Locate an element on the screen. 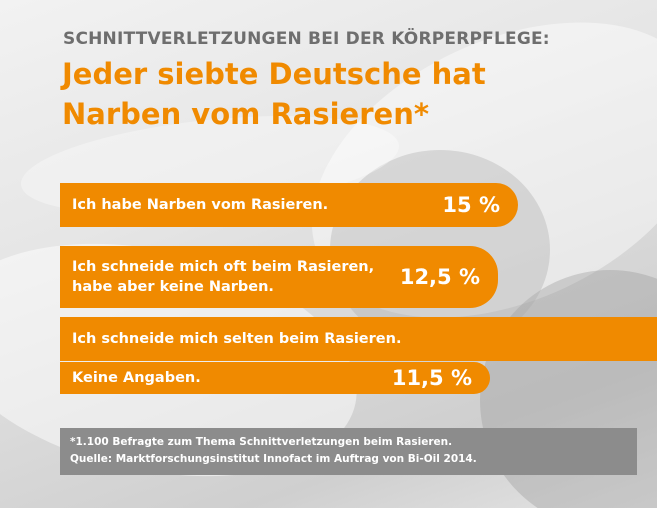 Image resolution: width=657 pixels, height=508 pixels. bar-label-line: Ich schneide mich oft beim Rasieren, is located at coordinates (223, 267).